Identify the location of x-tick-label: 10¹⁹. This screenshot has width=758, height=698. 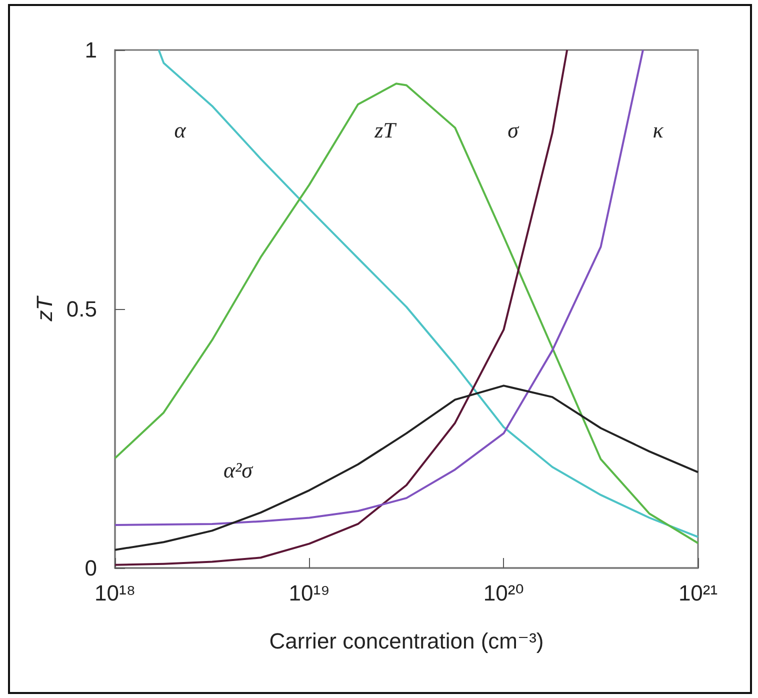
(309, 593).